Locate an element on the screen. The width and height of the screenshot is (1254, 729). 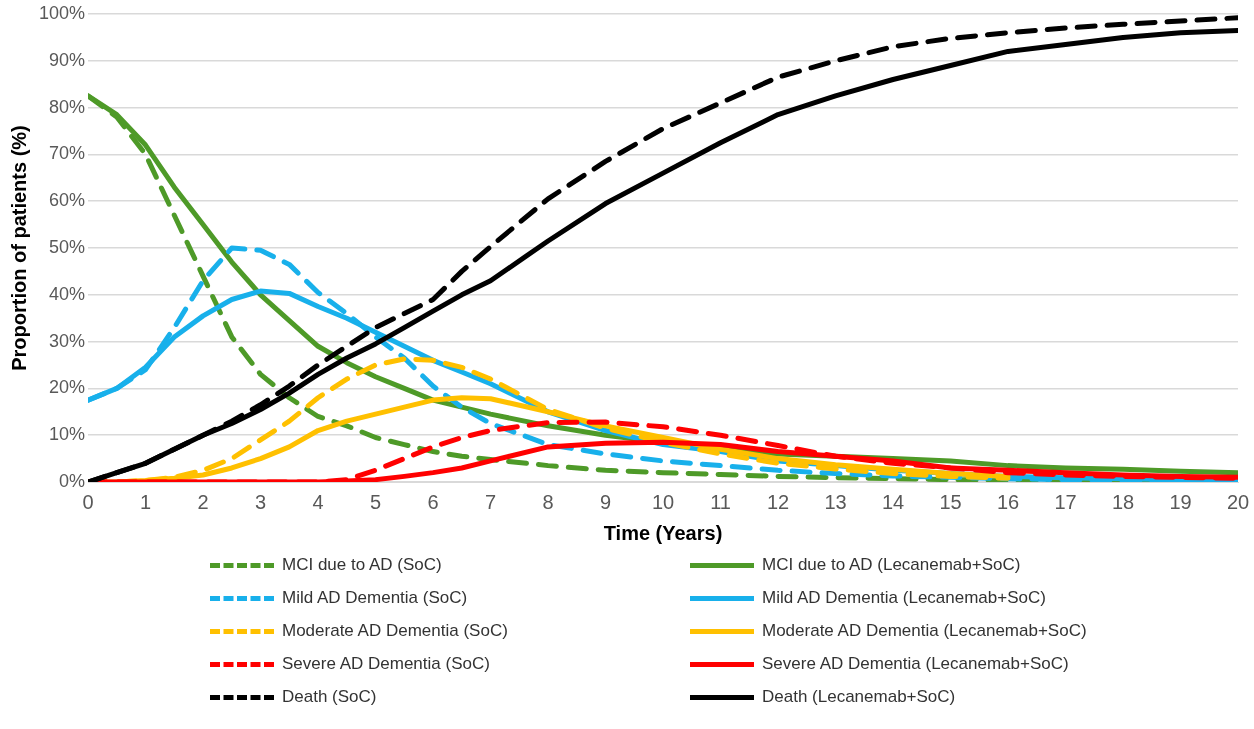
legend-label: MCI due to AD (SoC) is located at coordinates (362, 565).